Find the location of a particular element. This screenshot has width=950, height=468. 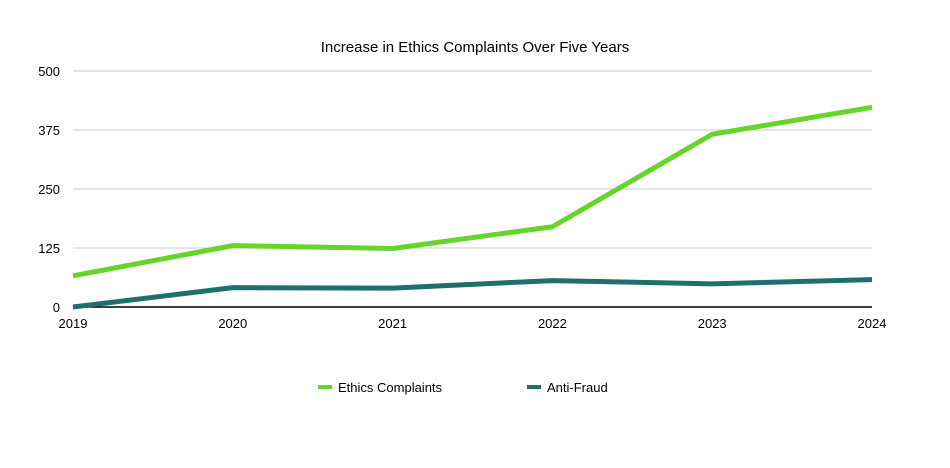

x-tick-label: 2021 is located at coordinates (392, 323).